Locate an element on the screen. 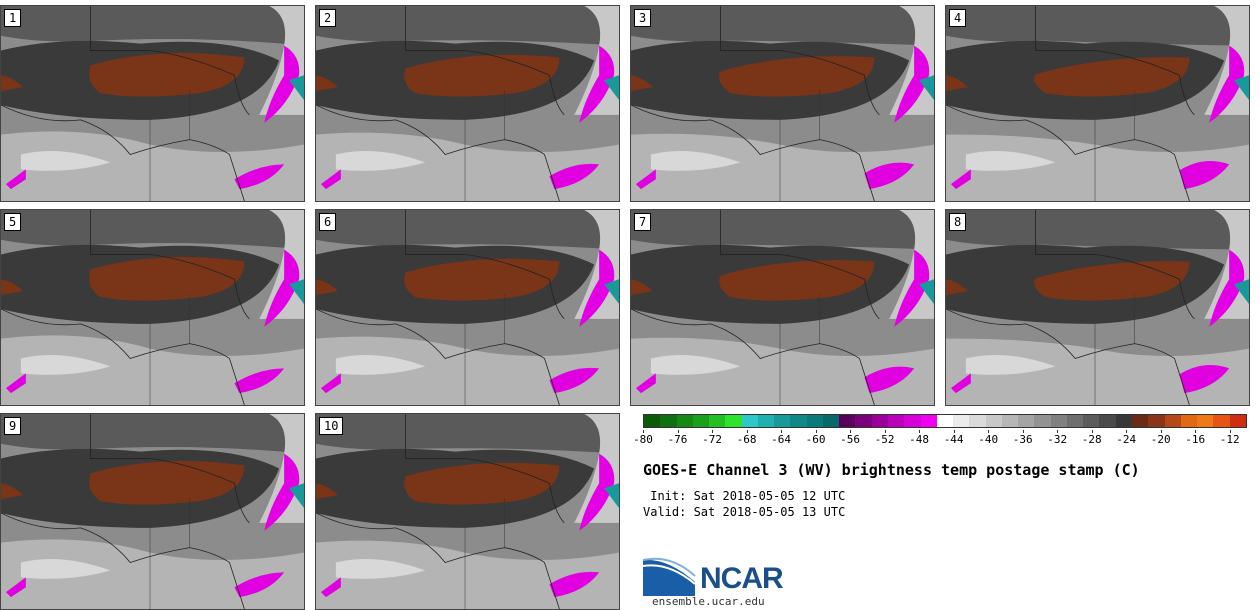  colorbar-tick-label: -68 is located at coordinates (746, 439).